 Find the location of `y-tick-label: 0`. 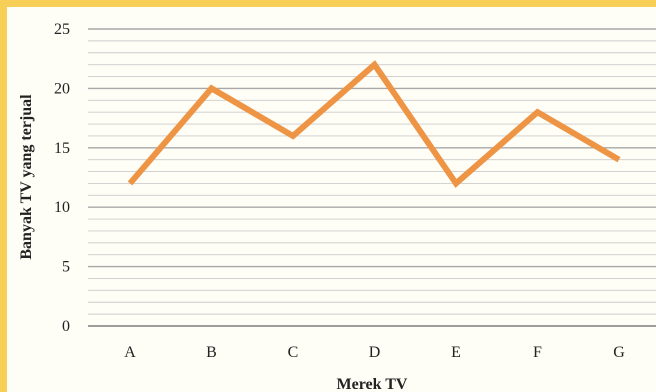

y-tick-label: 0 is located at coordinates (66, 326).